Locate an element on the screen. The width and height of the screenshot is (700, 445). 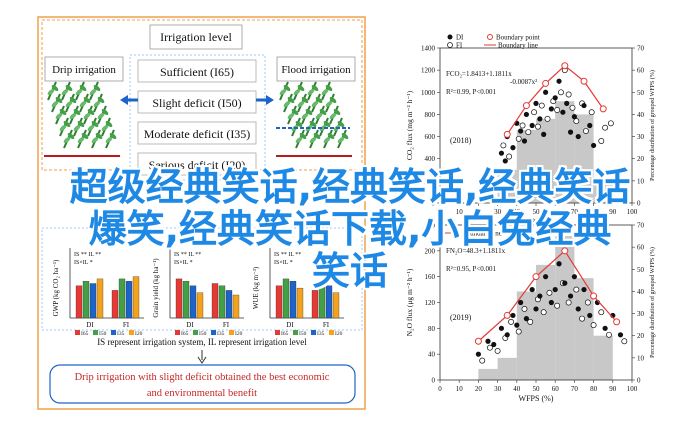
level-label-moderate: Moderate deficit (I35) is located at coordinates (197, 134).